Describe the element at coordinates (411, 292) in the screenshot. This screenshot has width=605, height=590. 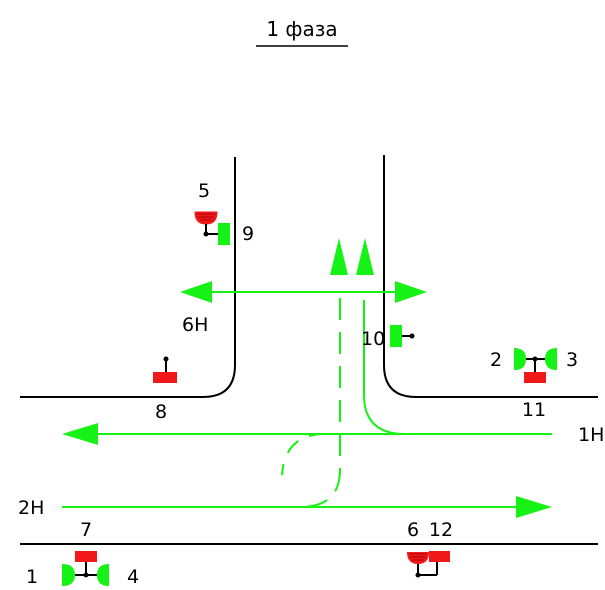
I see `pedestrian-arrow-right` at that location.